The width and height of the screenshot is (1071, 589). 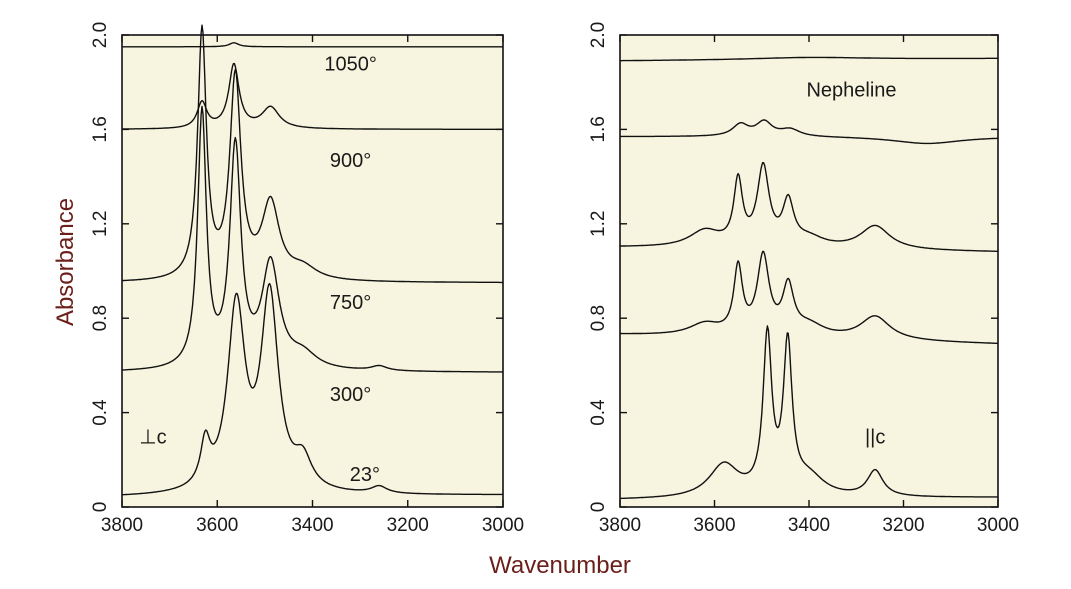 I want to click on curve-annotation: Nepheline, so click(x=851, y=90).